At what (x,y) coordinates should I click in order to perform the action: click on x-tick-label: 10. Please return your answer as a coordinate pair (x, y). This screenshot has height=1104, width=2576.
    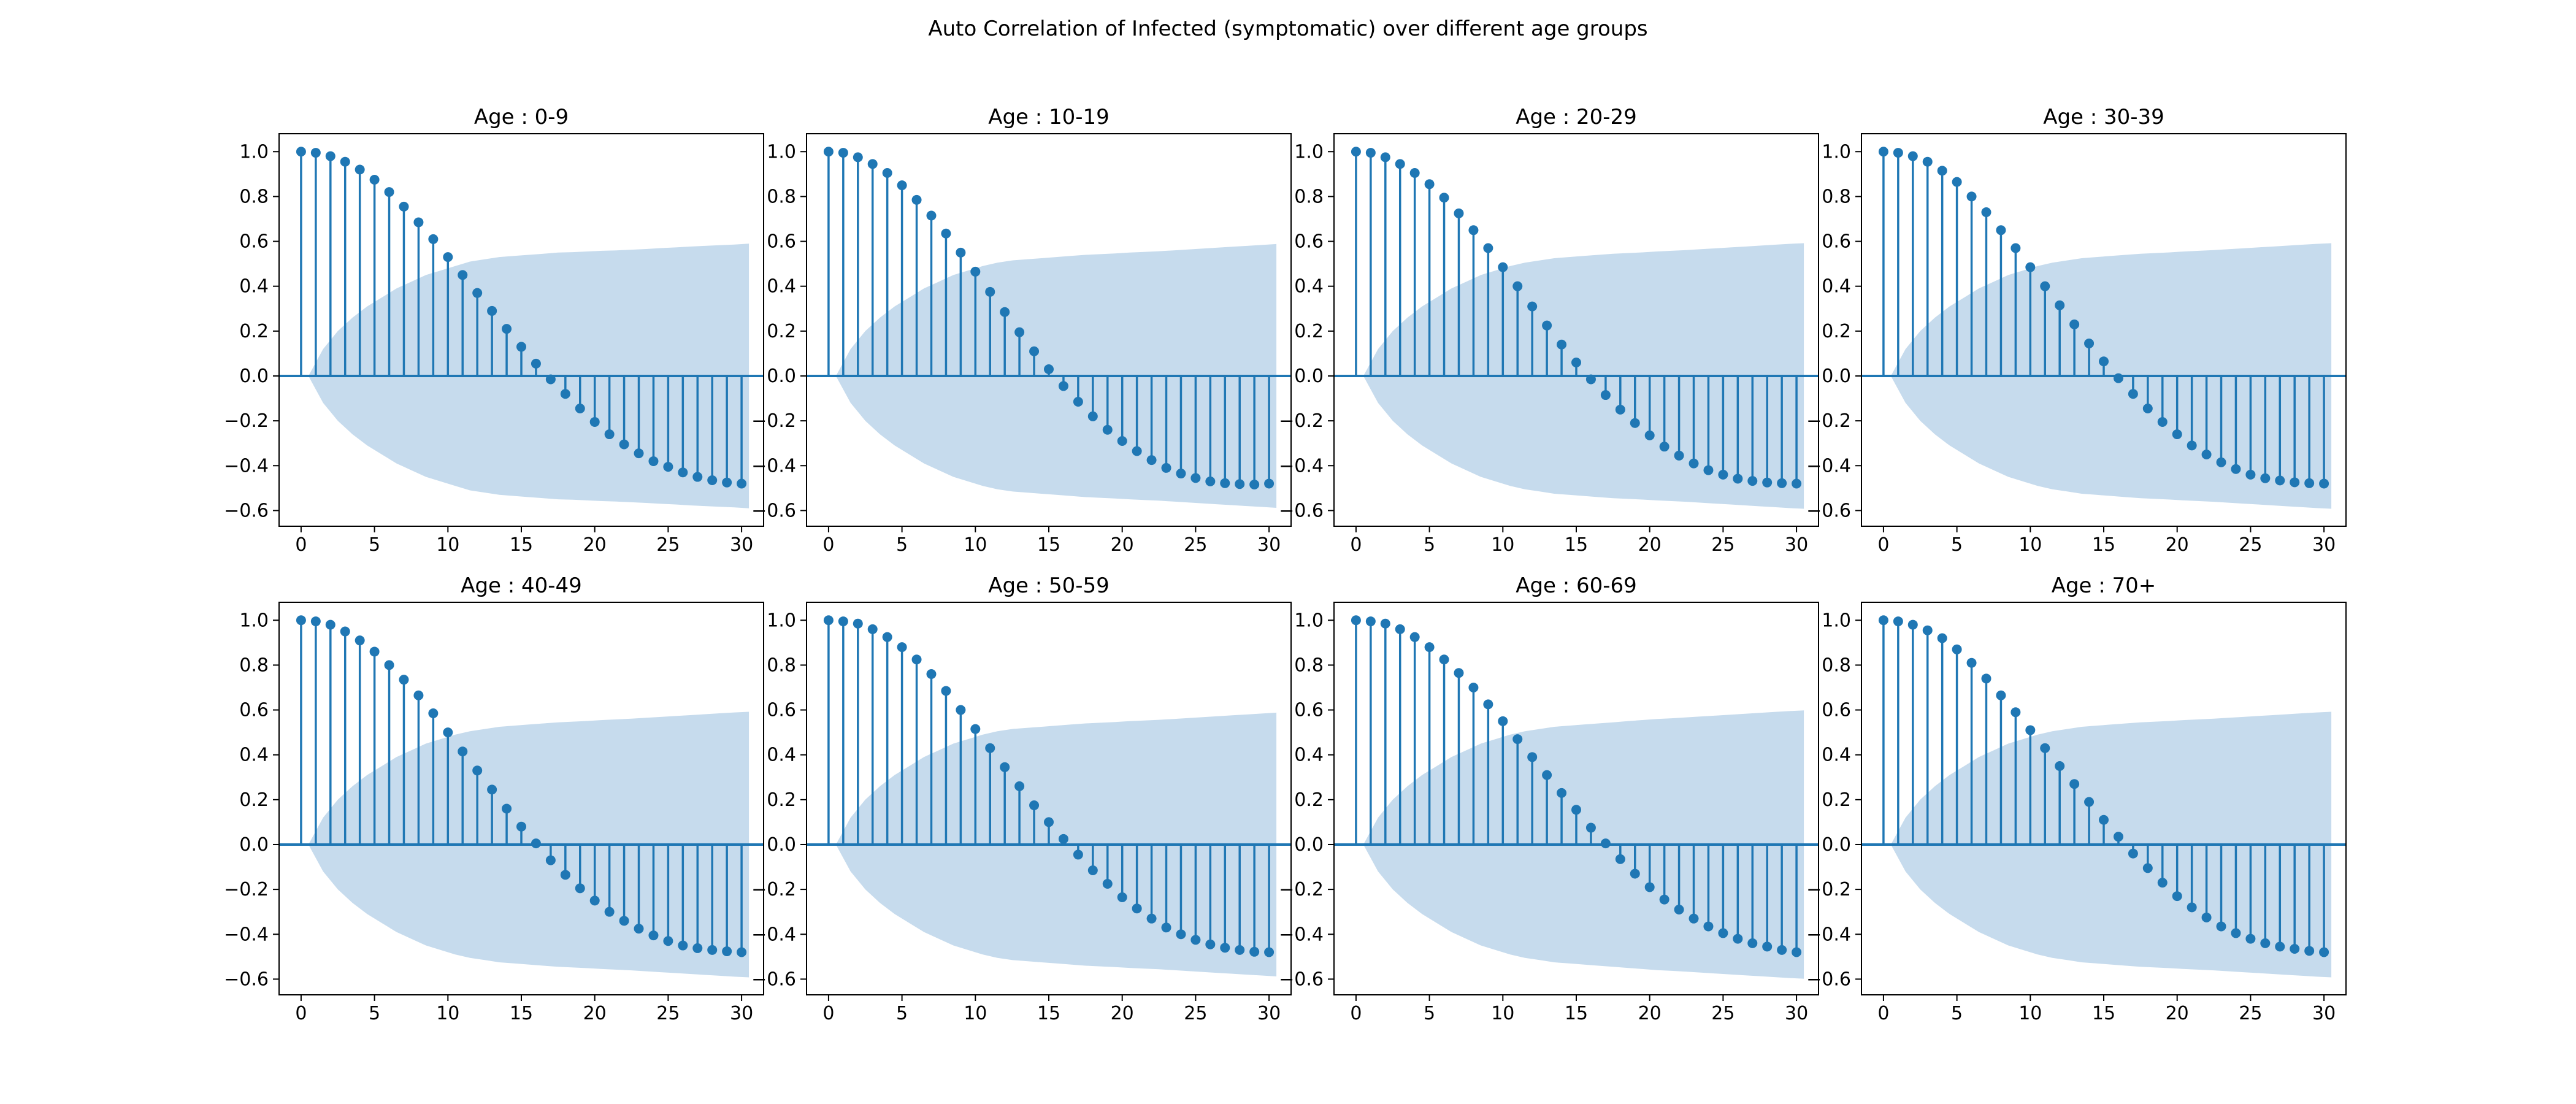
    Looking at the image, I should click on (447, 545).